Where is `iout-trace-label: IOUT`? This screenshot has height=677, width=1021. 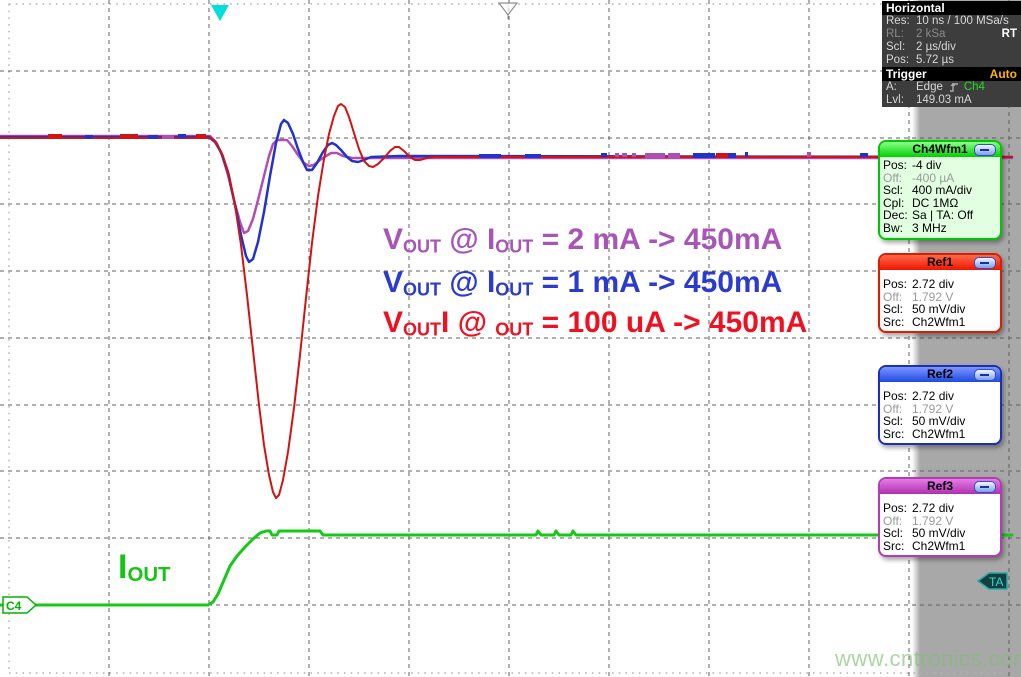 iout-trace-label: IOUT is located at coordinates (144, 567).